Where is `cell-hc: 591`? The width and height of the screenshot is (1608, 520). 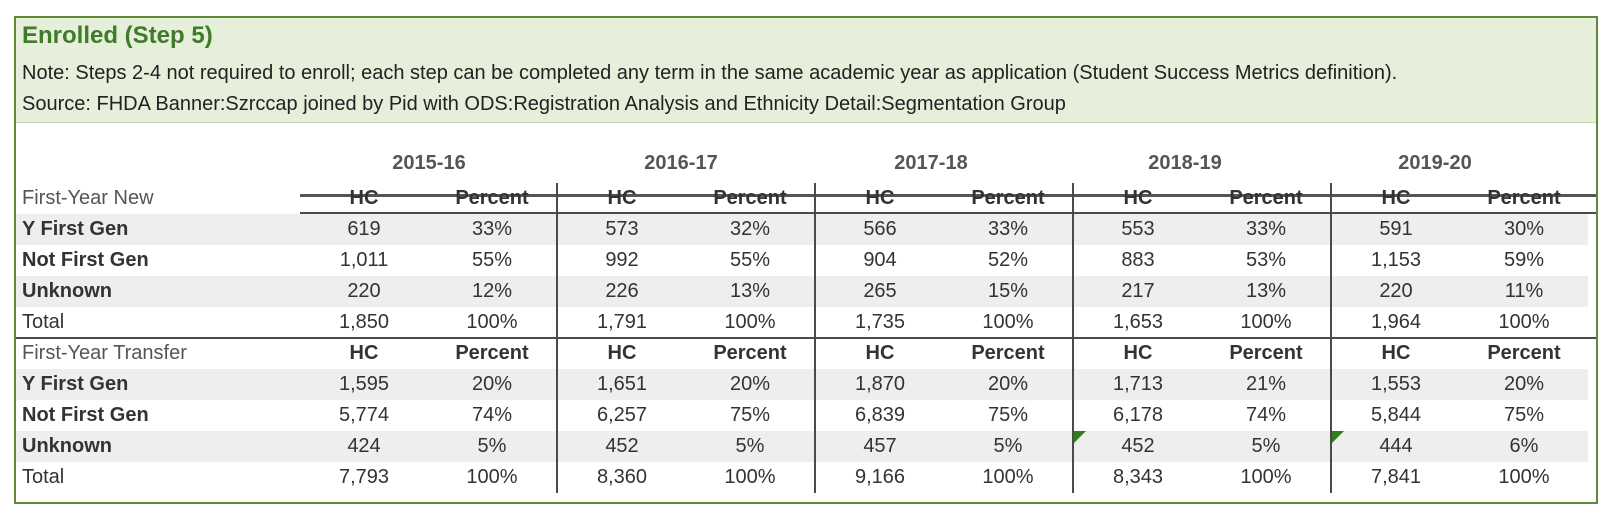
cell-hc: 591 is located at coordinates (1395, 229).